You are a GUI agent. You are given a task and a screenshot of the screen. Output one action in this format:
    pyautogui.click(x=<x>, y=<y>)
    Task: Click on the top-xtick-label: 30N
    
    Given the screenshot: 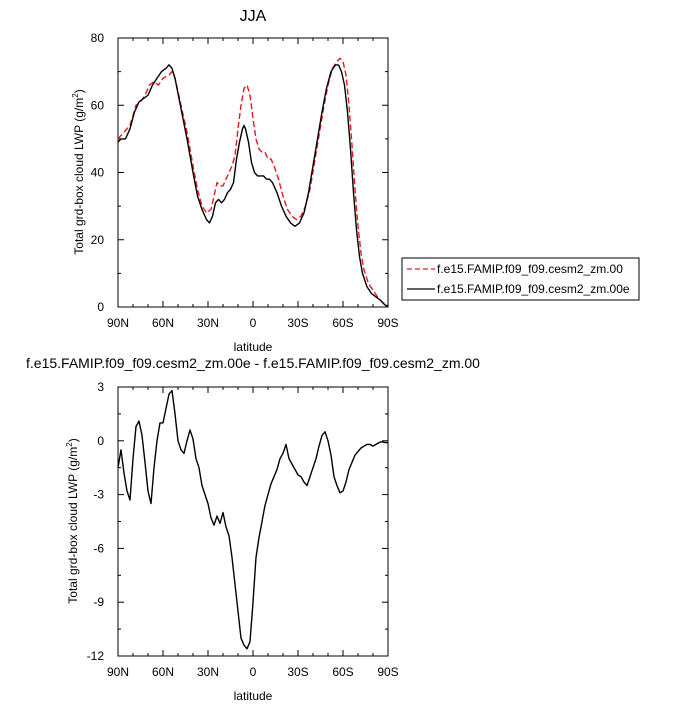 What is the action you would take?
    pyautogui.click(x=208, y=323)
    